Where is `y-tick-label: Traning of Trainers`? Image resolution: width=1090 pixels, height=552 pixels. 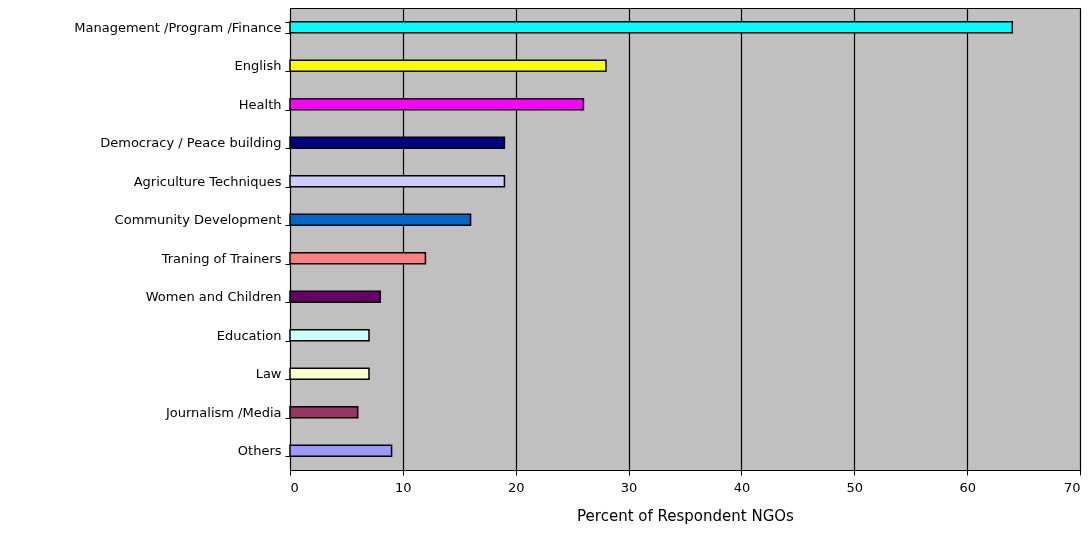 y-tick-label: Traning of Trainers is located at coordinates (221, 258).